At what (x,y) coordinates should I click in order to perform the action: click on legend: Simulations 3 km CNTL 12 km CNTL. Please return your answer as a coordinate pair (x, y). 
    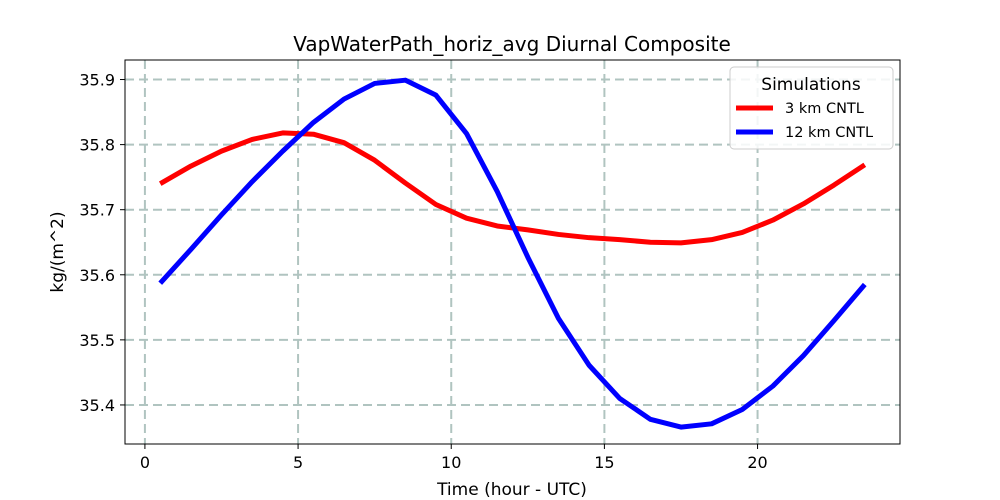
    Looking at the image, I should click on (811, 108).